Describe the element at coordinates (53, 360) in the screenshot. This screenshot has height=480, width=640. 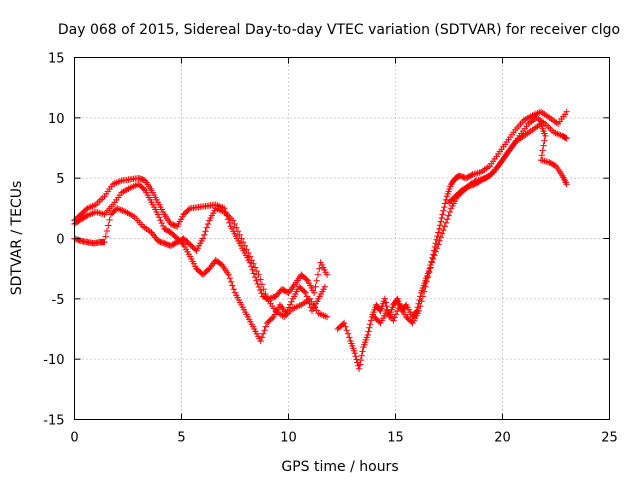
I see `y-tick-label: -10` at that location.